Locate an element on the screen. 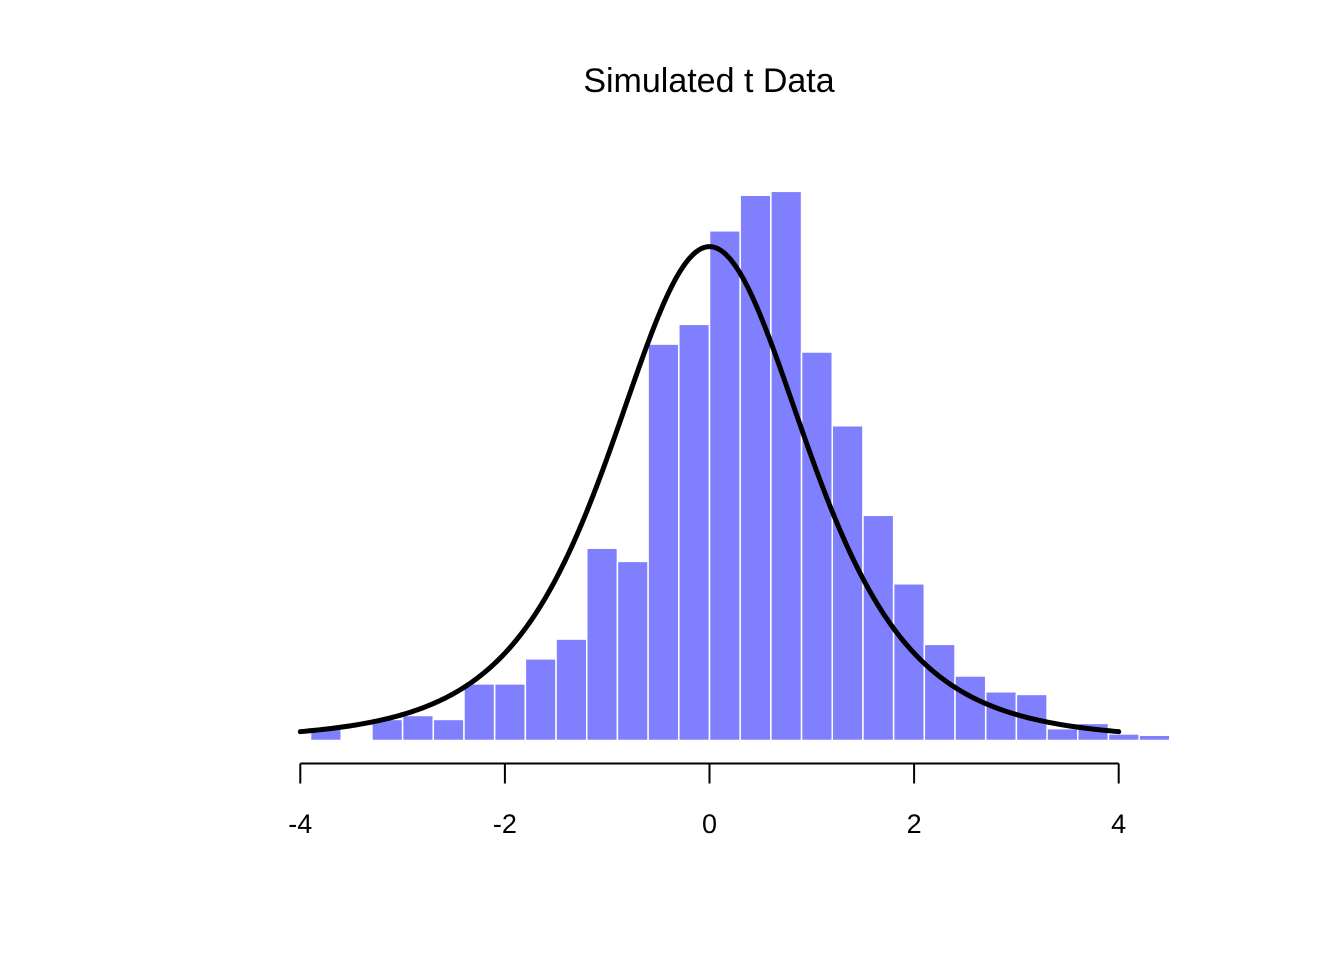  x-axis: -4 -2 0 2 4 is located at coordinates (707, 800).